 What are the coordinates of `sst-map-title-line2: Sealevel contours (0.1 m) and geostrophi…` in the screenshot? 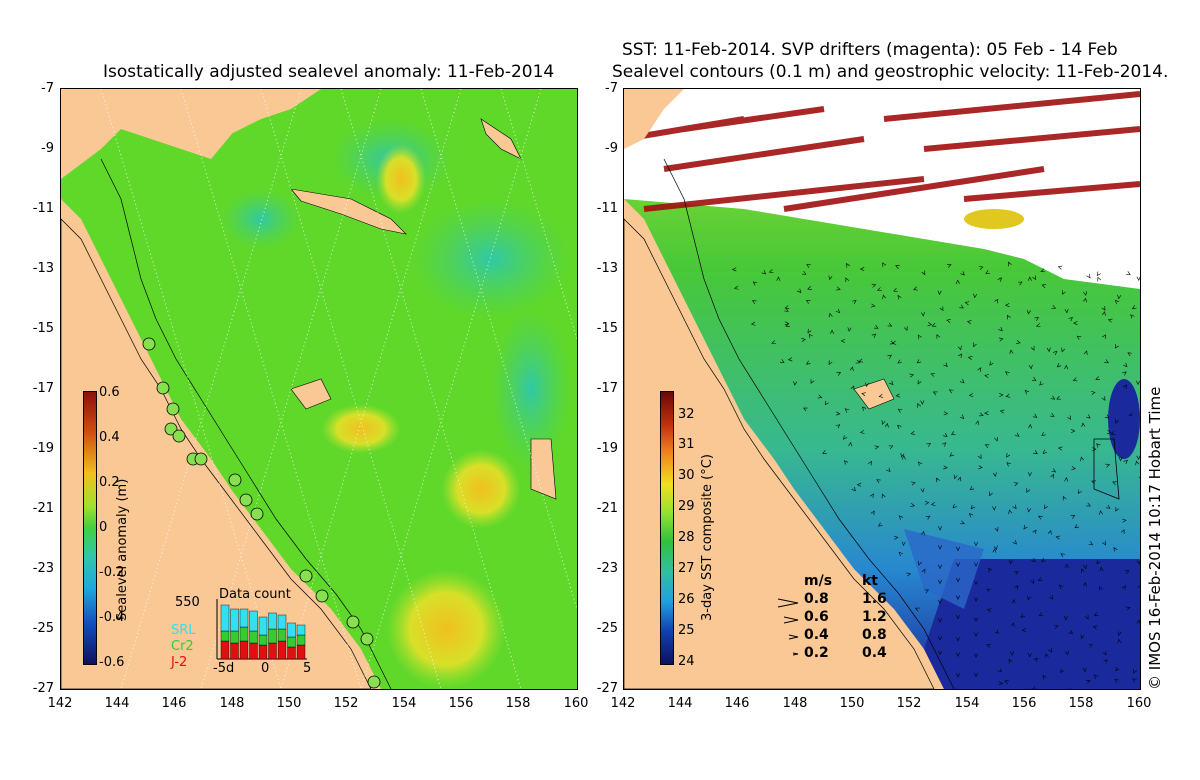 It's located at (890, 72).